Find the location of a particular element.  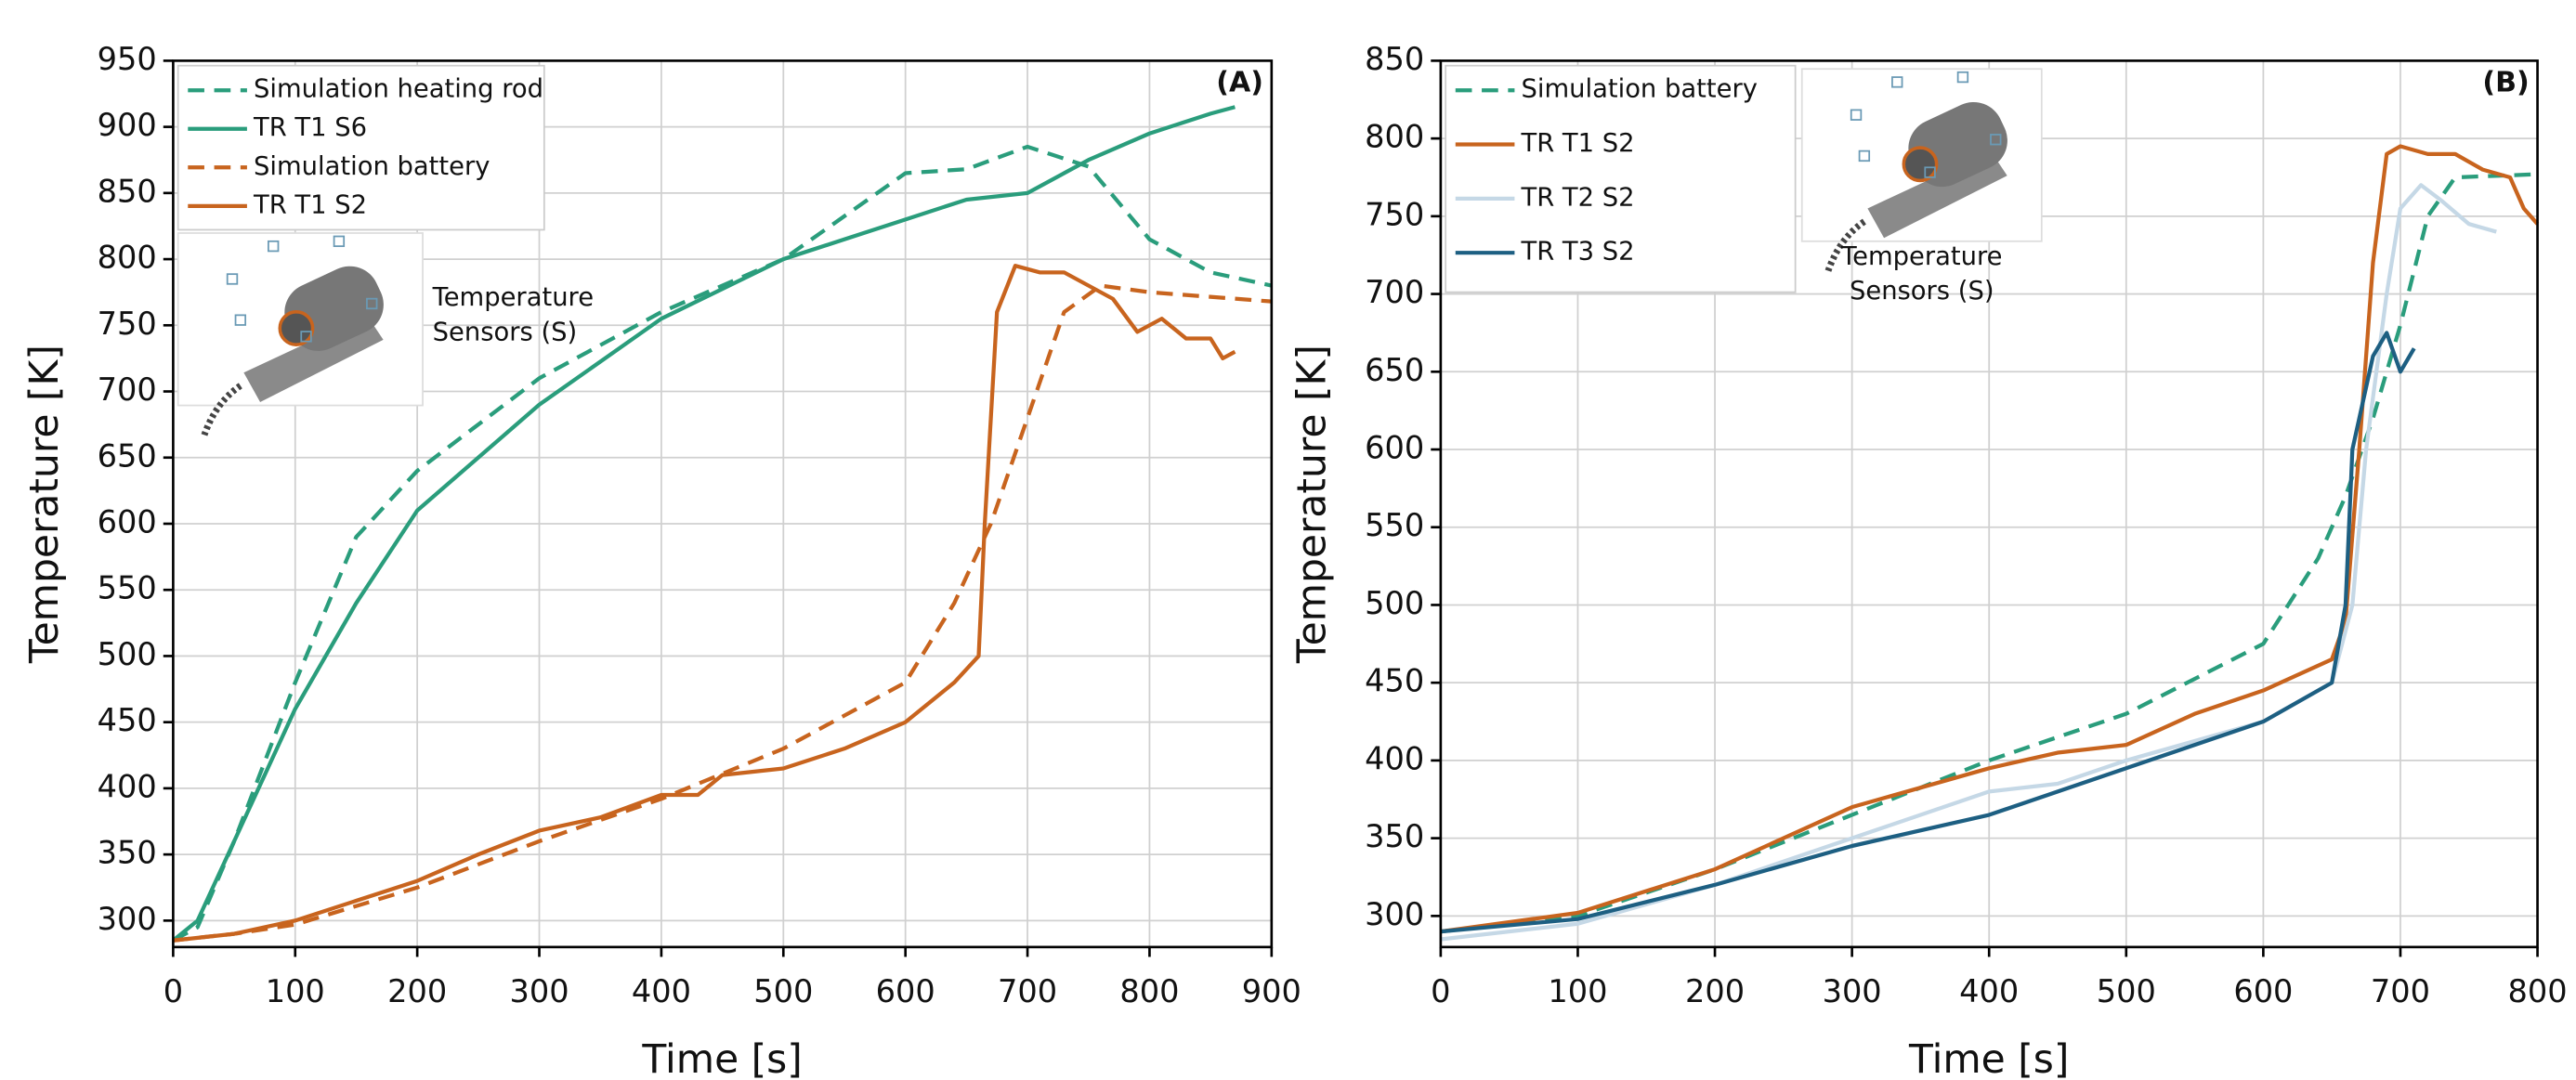

legend-label: TR T2 S2 is located at coordinates (1577, 198).